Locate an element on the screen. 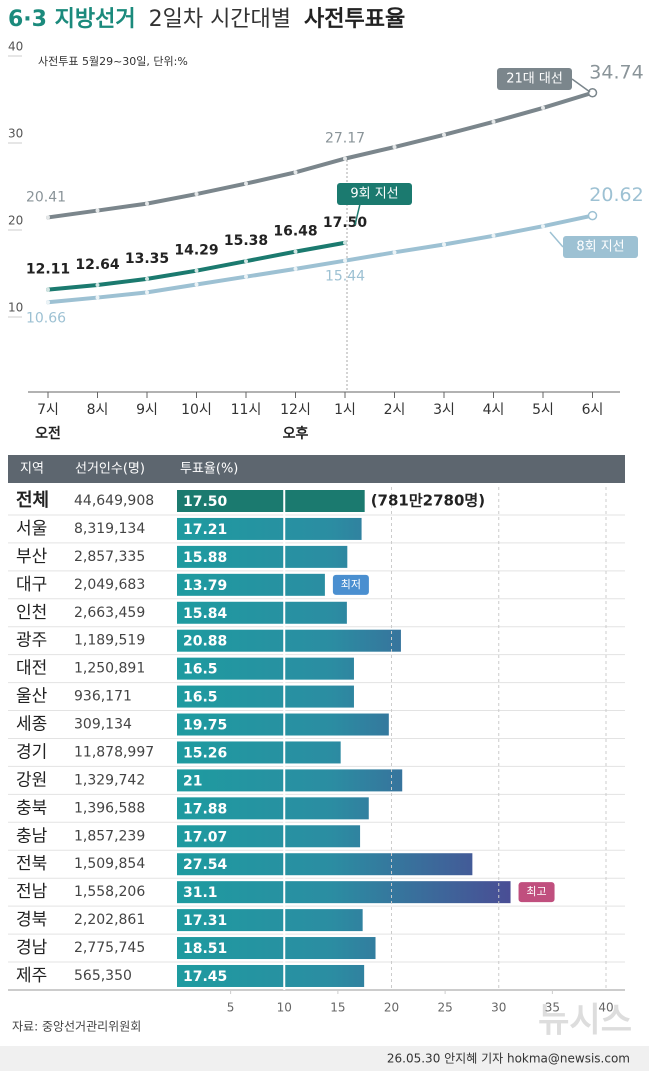 This screenshot has width=649, height=1075. x-tick-label: 20 is located at coordinates (391, 1008).